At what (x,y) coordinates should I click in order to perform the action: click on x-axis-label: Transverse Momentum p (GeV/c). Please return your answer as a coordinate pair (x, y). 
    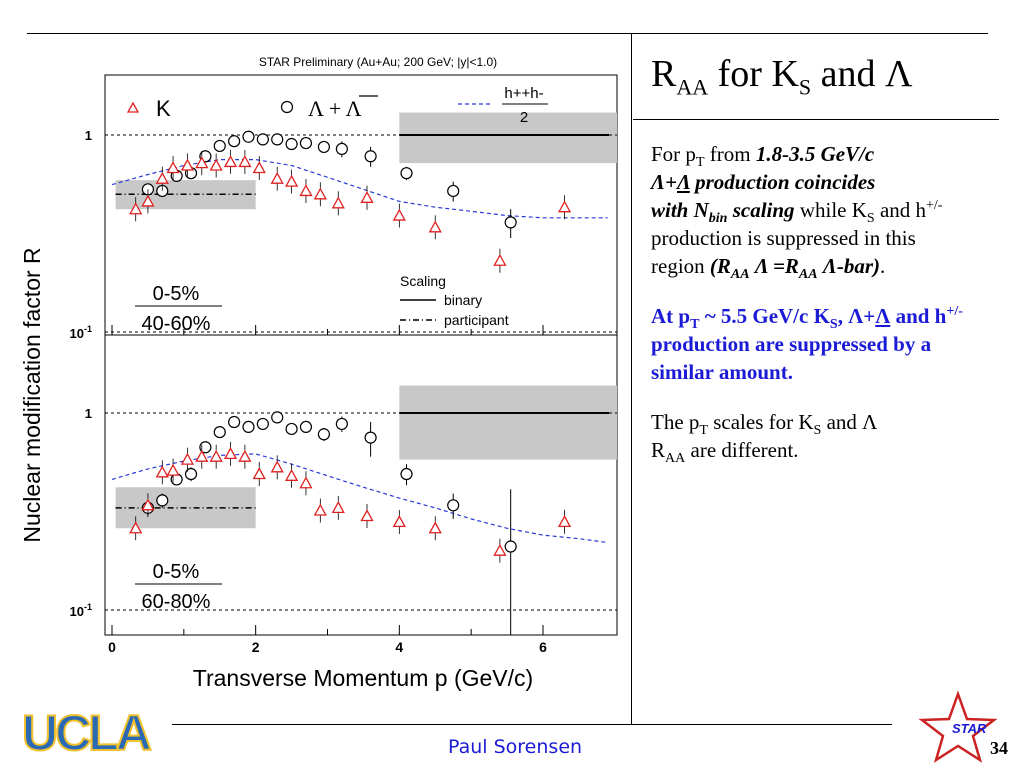
    Looking at the image, I should click on (363, 678).